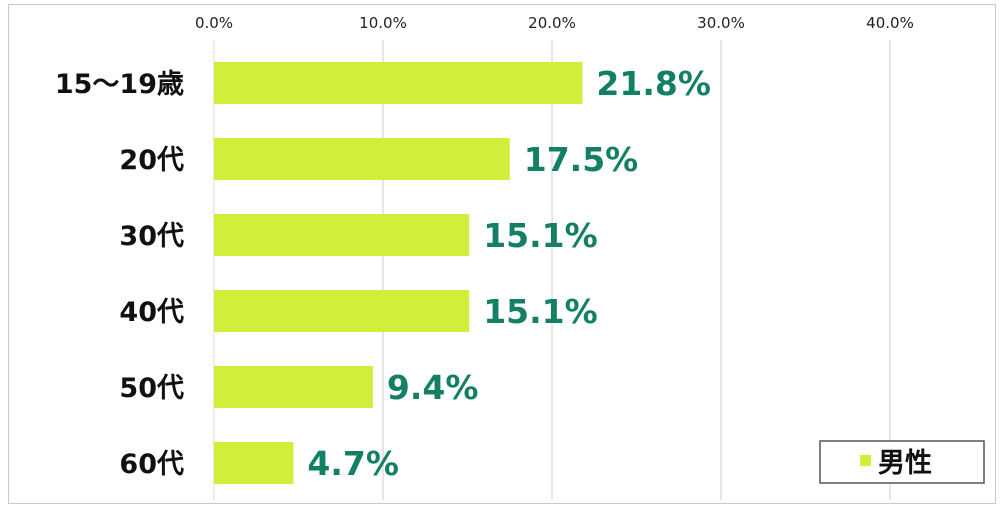  Describe the element at coordinates (905, 463) in the screenshot. I see `legend-label: 男性` at that location.